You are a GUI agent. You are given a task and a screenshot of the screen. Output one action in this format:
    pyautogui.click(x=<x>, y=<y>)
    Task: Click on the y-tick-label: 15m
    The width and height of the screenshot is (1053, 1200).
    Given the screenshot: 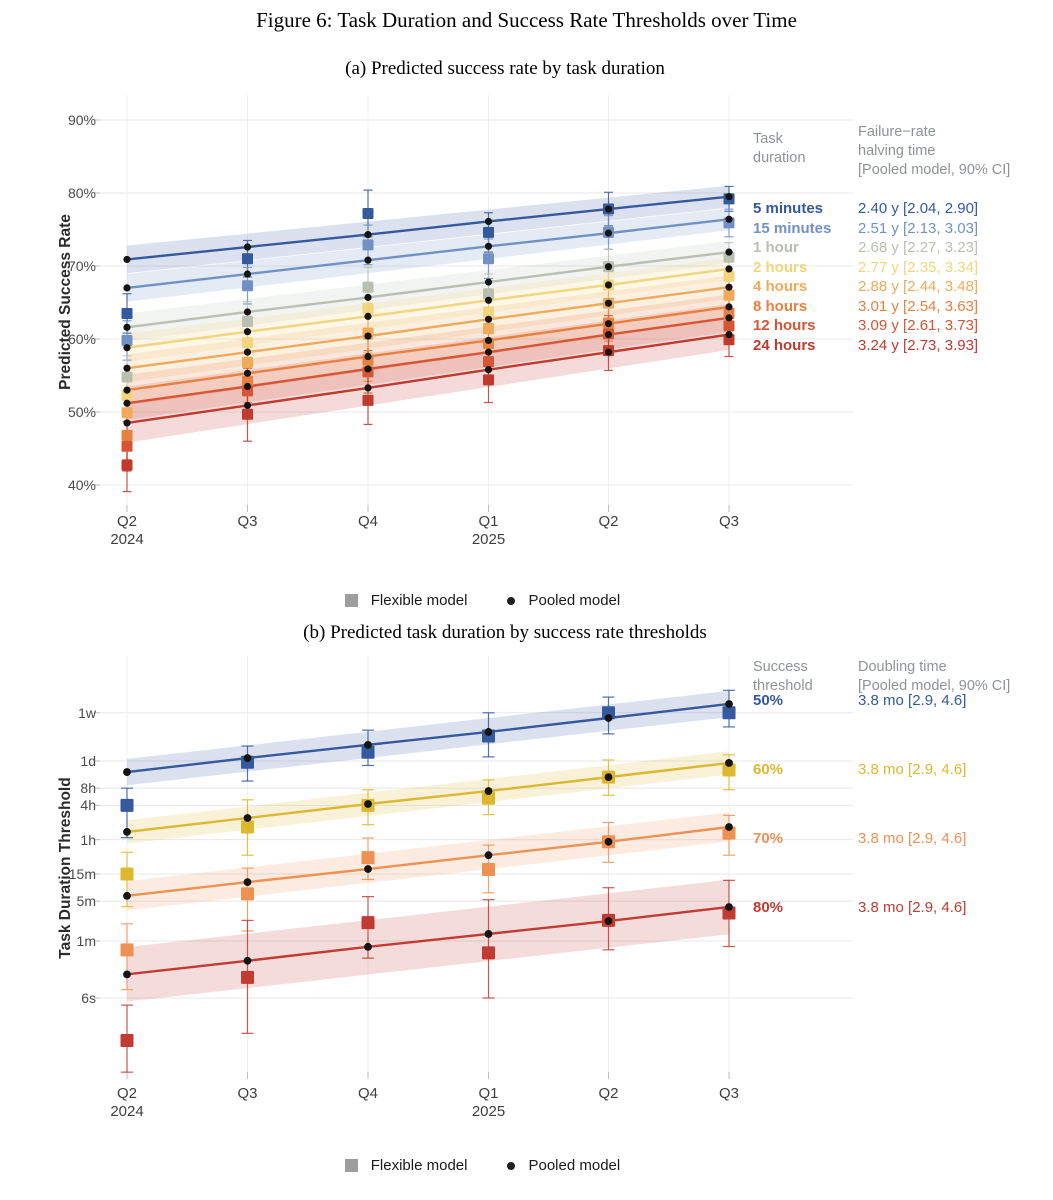 What is the action you would take?
    pyautogui.click(x=82, y=873)
    